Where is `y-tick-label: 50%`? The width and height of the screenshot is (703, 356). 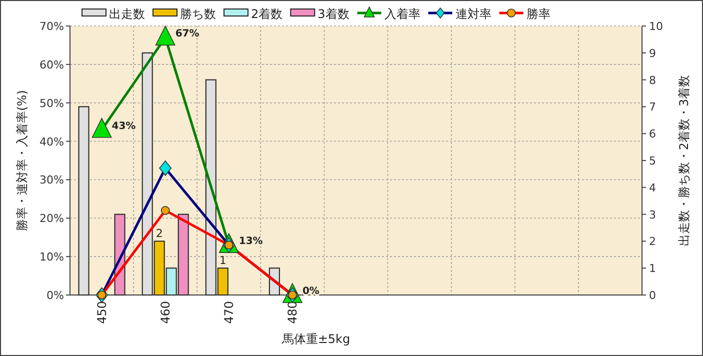
y-tick-label: 50% is located at coordinates (52, 103).